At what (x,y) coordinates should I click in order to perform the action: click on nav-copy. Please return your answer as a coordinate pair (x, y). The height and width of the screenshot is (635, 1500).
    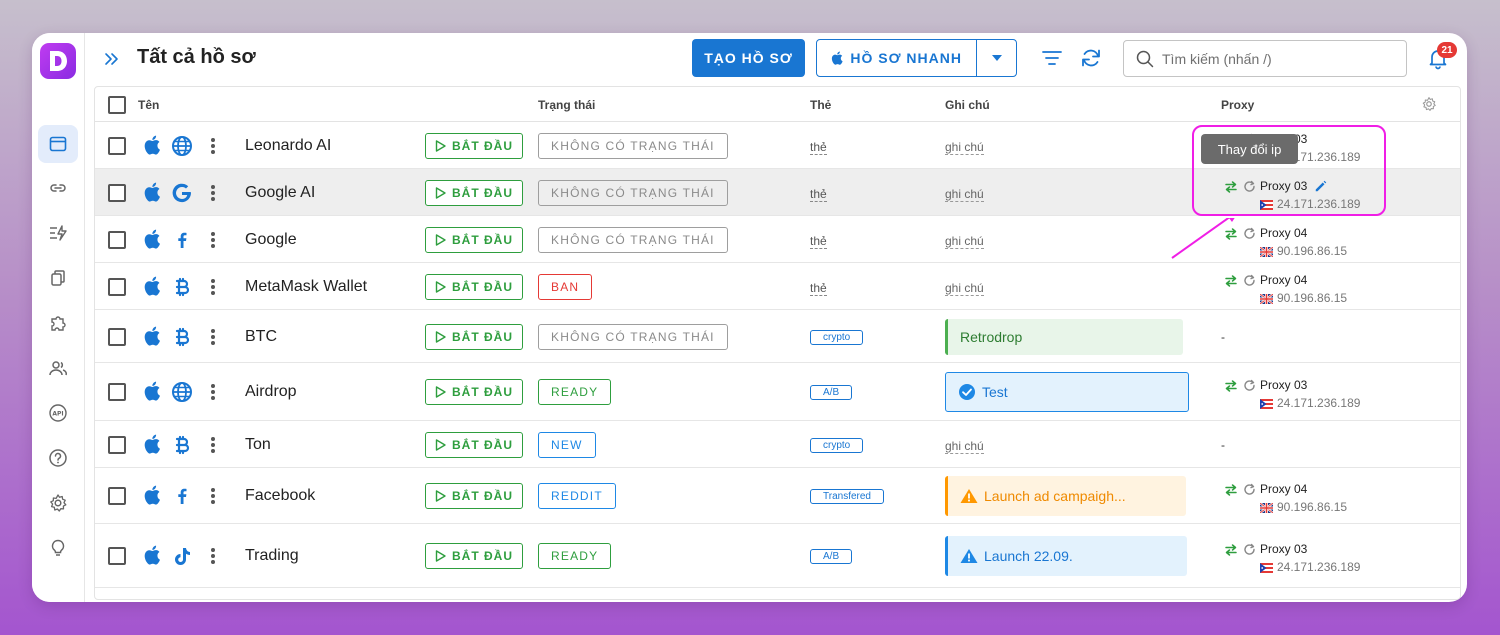
    Looking at the image, I should click on (58, 278).